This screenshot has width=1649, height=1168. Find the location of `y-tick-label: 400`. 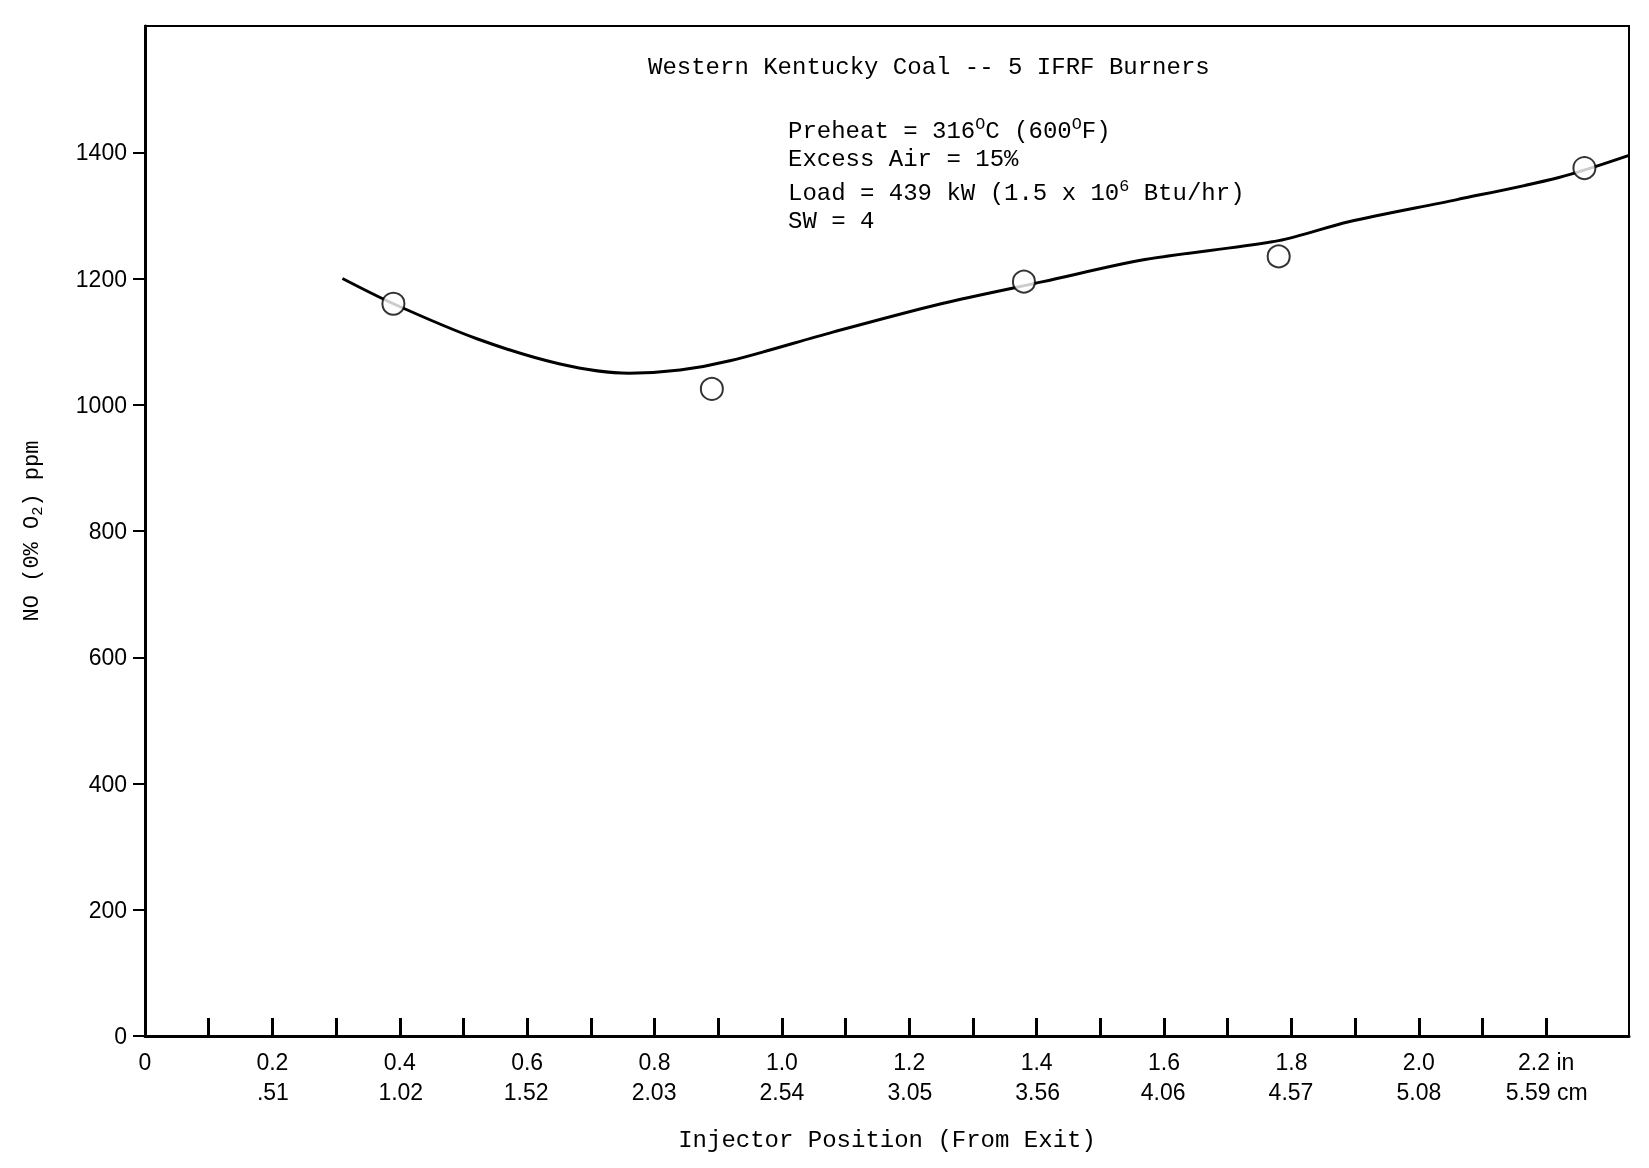

y-tick-label: 400 is located at coordinates (107, 783).